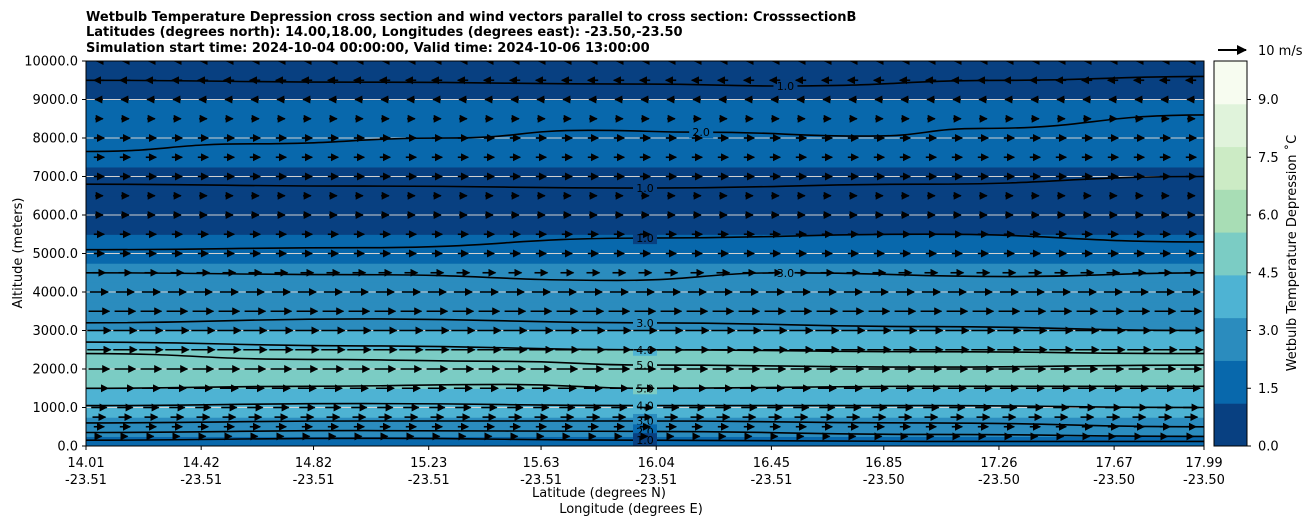 The height and width of the screenshot is (526, 1312). I want to click on y-tick-label: 7000.0, so click(56, 177).